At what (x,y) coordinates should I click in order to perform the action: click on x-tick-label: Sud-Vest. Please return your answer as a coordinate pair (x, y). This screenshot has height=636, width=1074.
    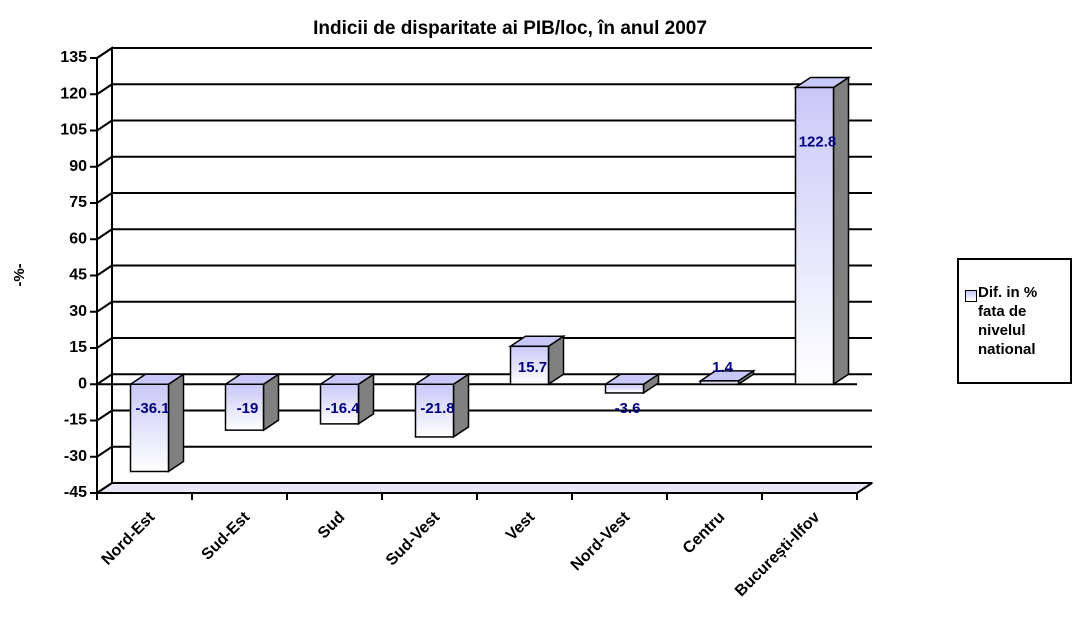
    Looking at the image, I should click on (413, 538).